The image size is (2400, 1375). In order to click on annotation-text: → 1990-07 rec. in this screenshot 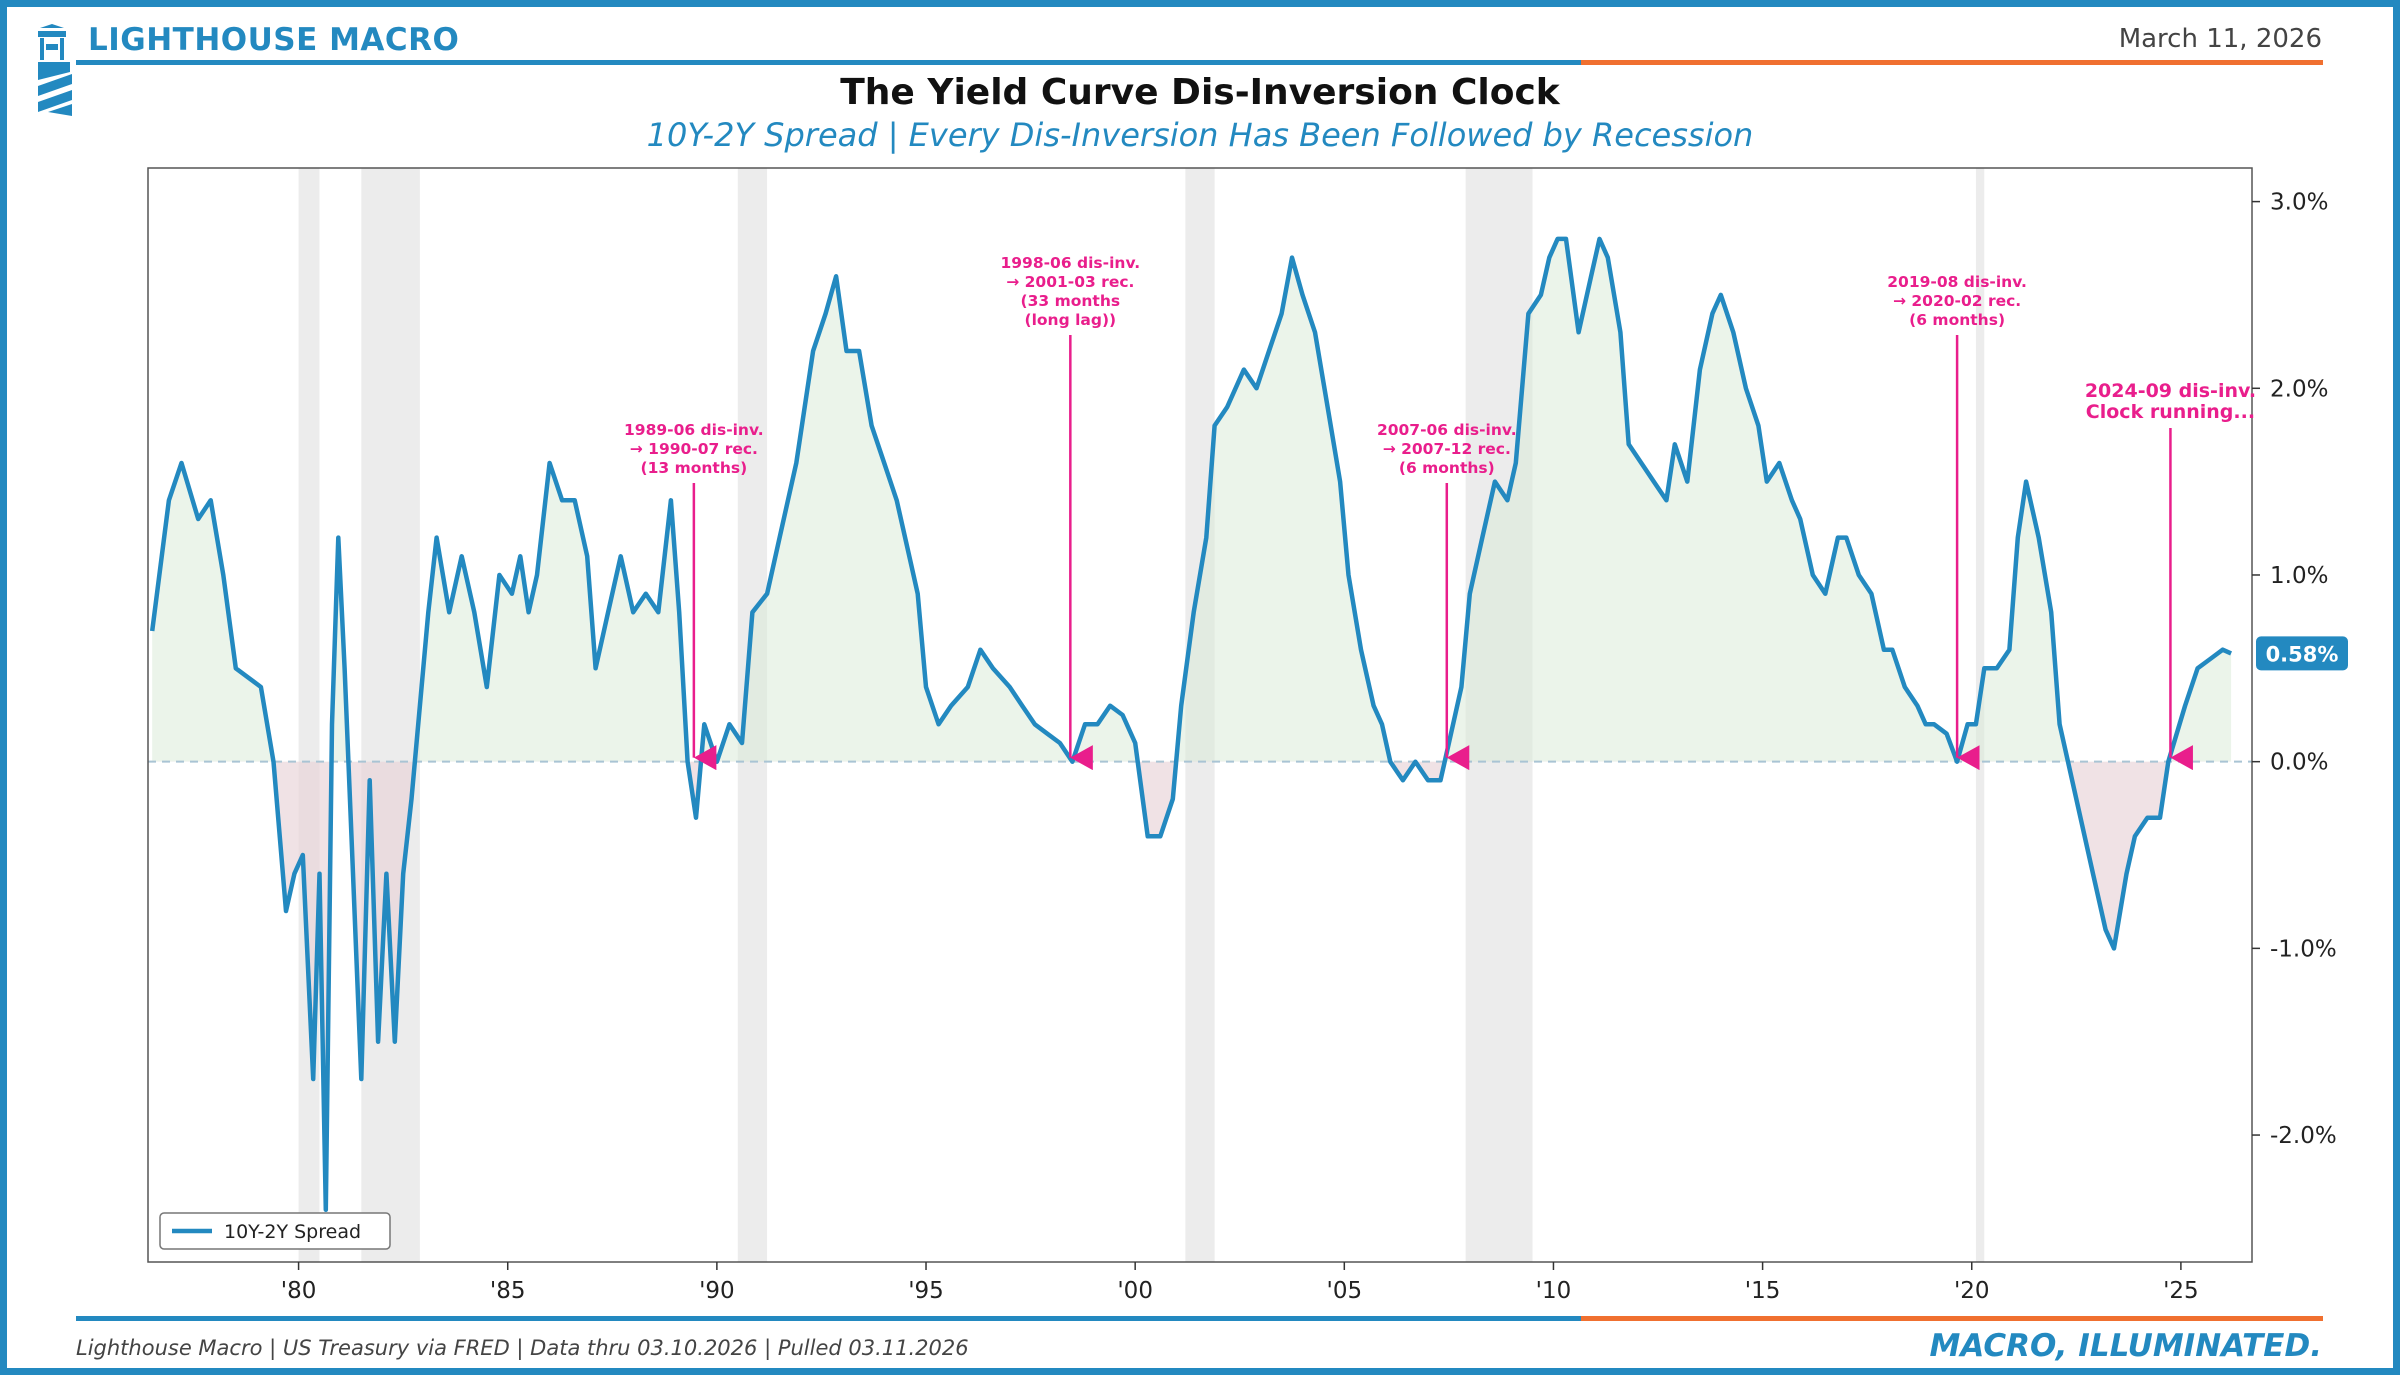, I will do `click(694, 449)`.